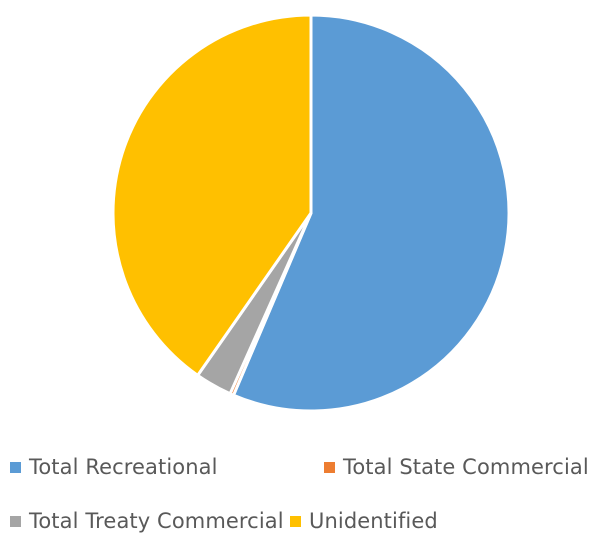  I want to click on legend-swatch-total-treaty-commercial, so click(15, 521).